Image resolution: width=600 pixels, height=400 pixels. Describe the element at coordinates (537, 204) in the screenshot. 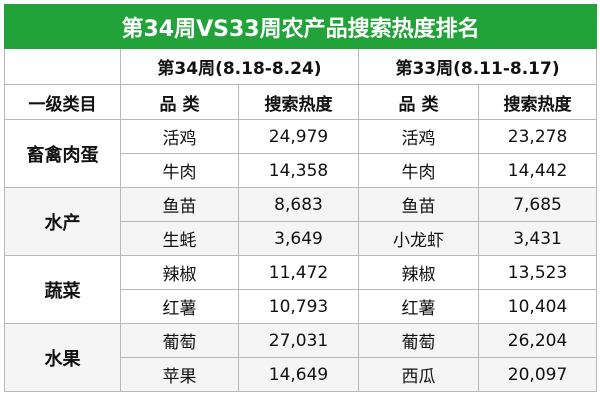

I see `heat-cell: 7,685` at that location.